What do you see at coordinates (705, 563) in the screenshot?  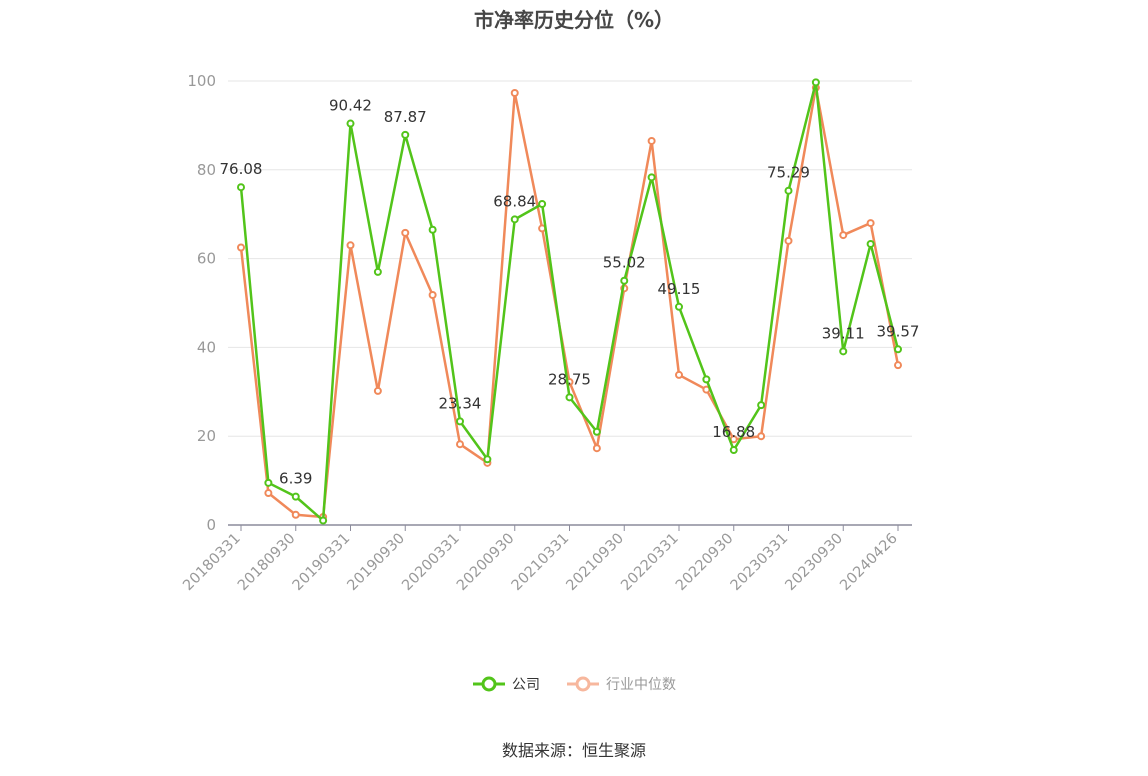 I see `x-tick-label: 20220930` at bounding box center [705, 563].